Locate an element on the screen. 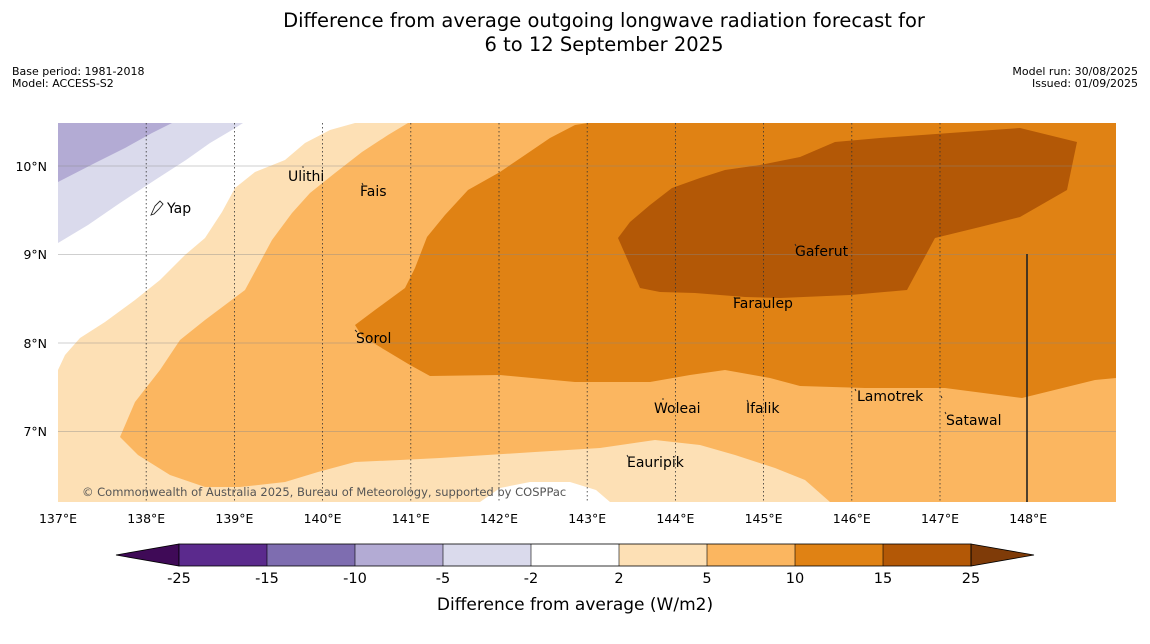 Image resolution: width=1150 pixels, height=644 pixels. lon-tick-138e: 138°E is located at coordinates (146, 518).